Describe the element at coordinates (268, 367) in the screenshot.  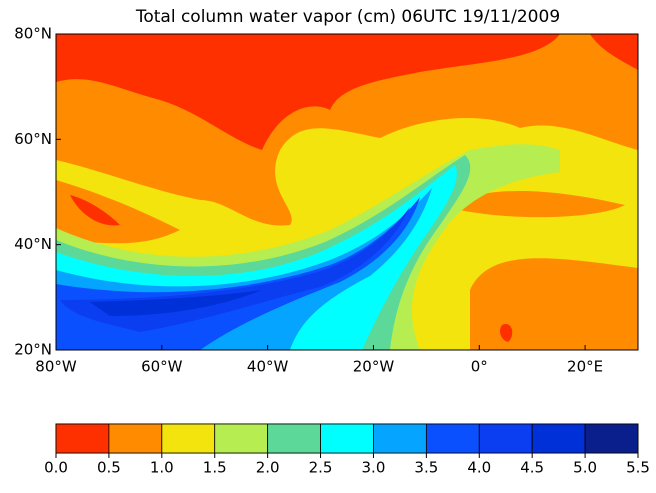
I see `x-tick-label: 40°W` at that location.